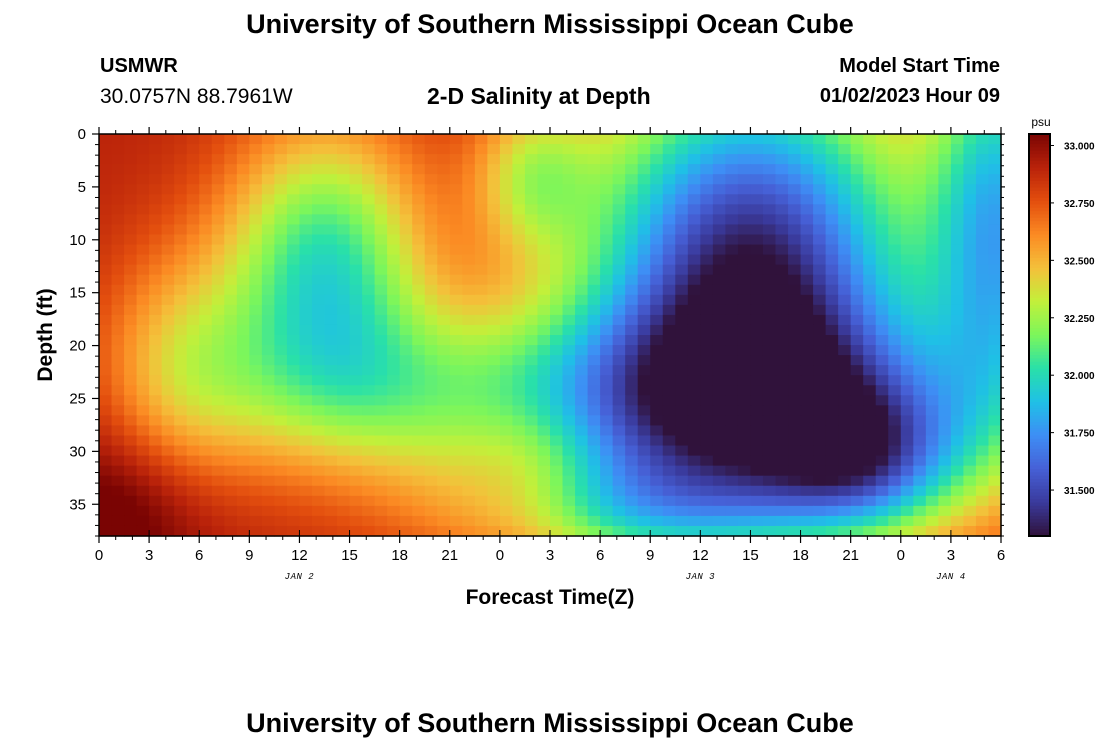 The image size is (1100, 750). Describe the element at coordinates (850, 555) in the screenshot. I see `x-tick-label: 21` at that location.